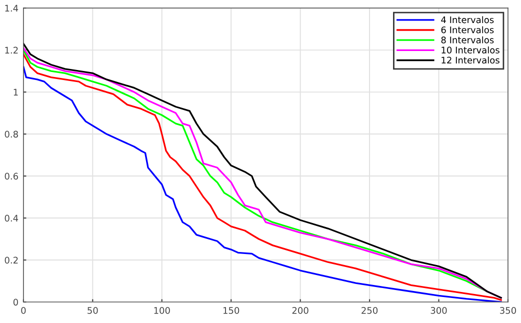 This screenshot has height=323, width=521. I want to click on x-tick-label: 250, so click(370, 310).